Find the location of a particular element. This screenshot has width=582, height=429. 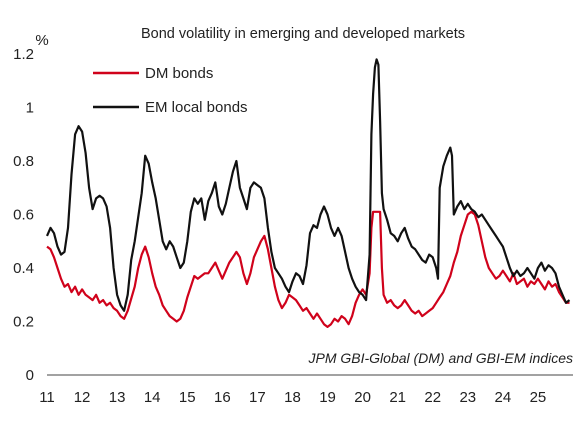

x-tick-label: 18 is located at coordinates (292, 397).